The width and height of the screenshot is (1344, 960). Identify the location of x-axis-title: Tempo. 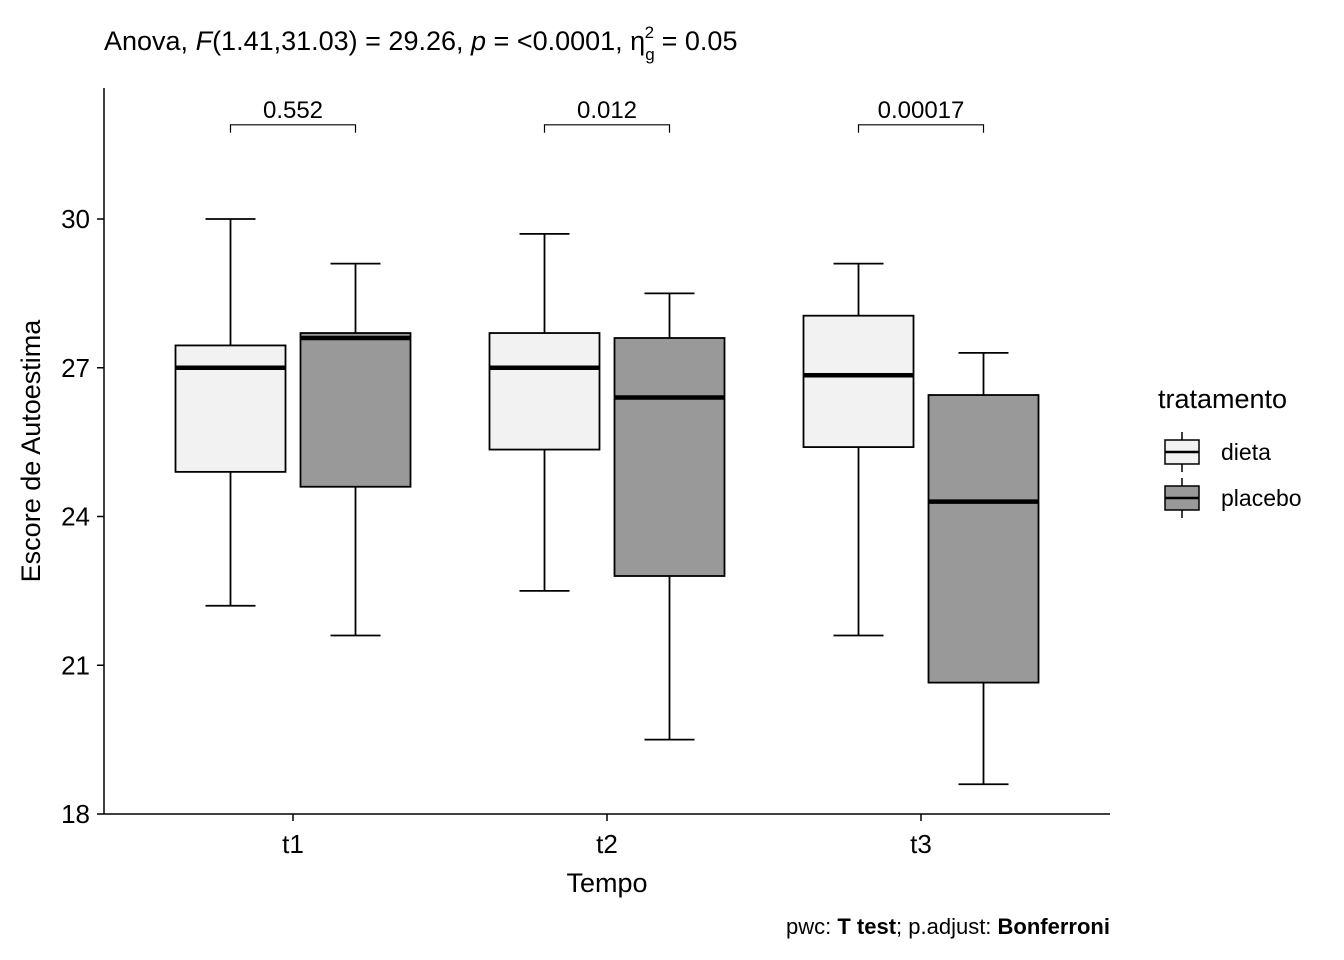
(606, 883).